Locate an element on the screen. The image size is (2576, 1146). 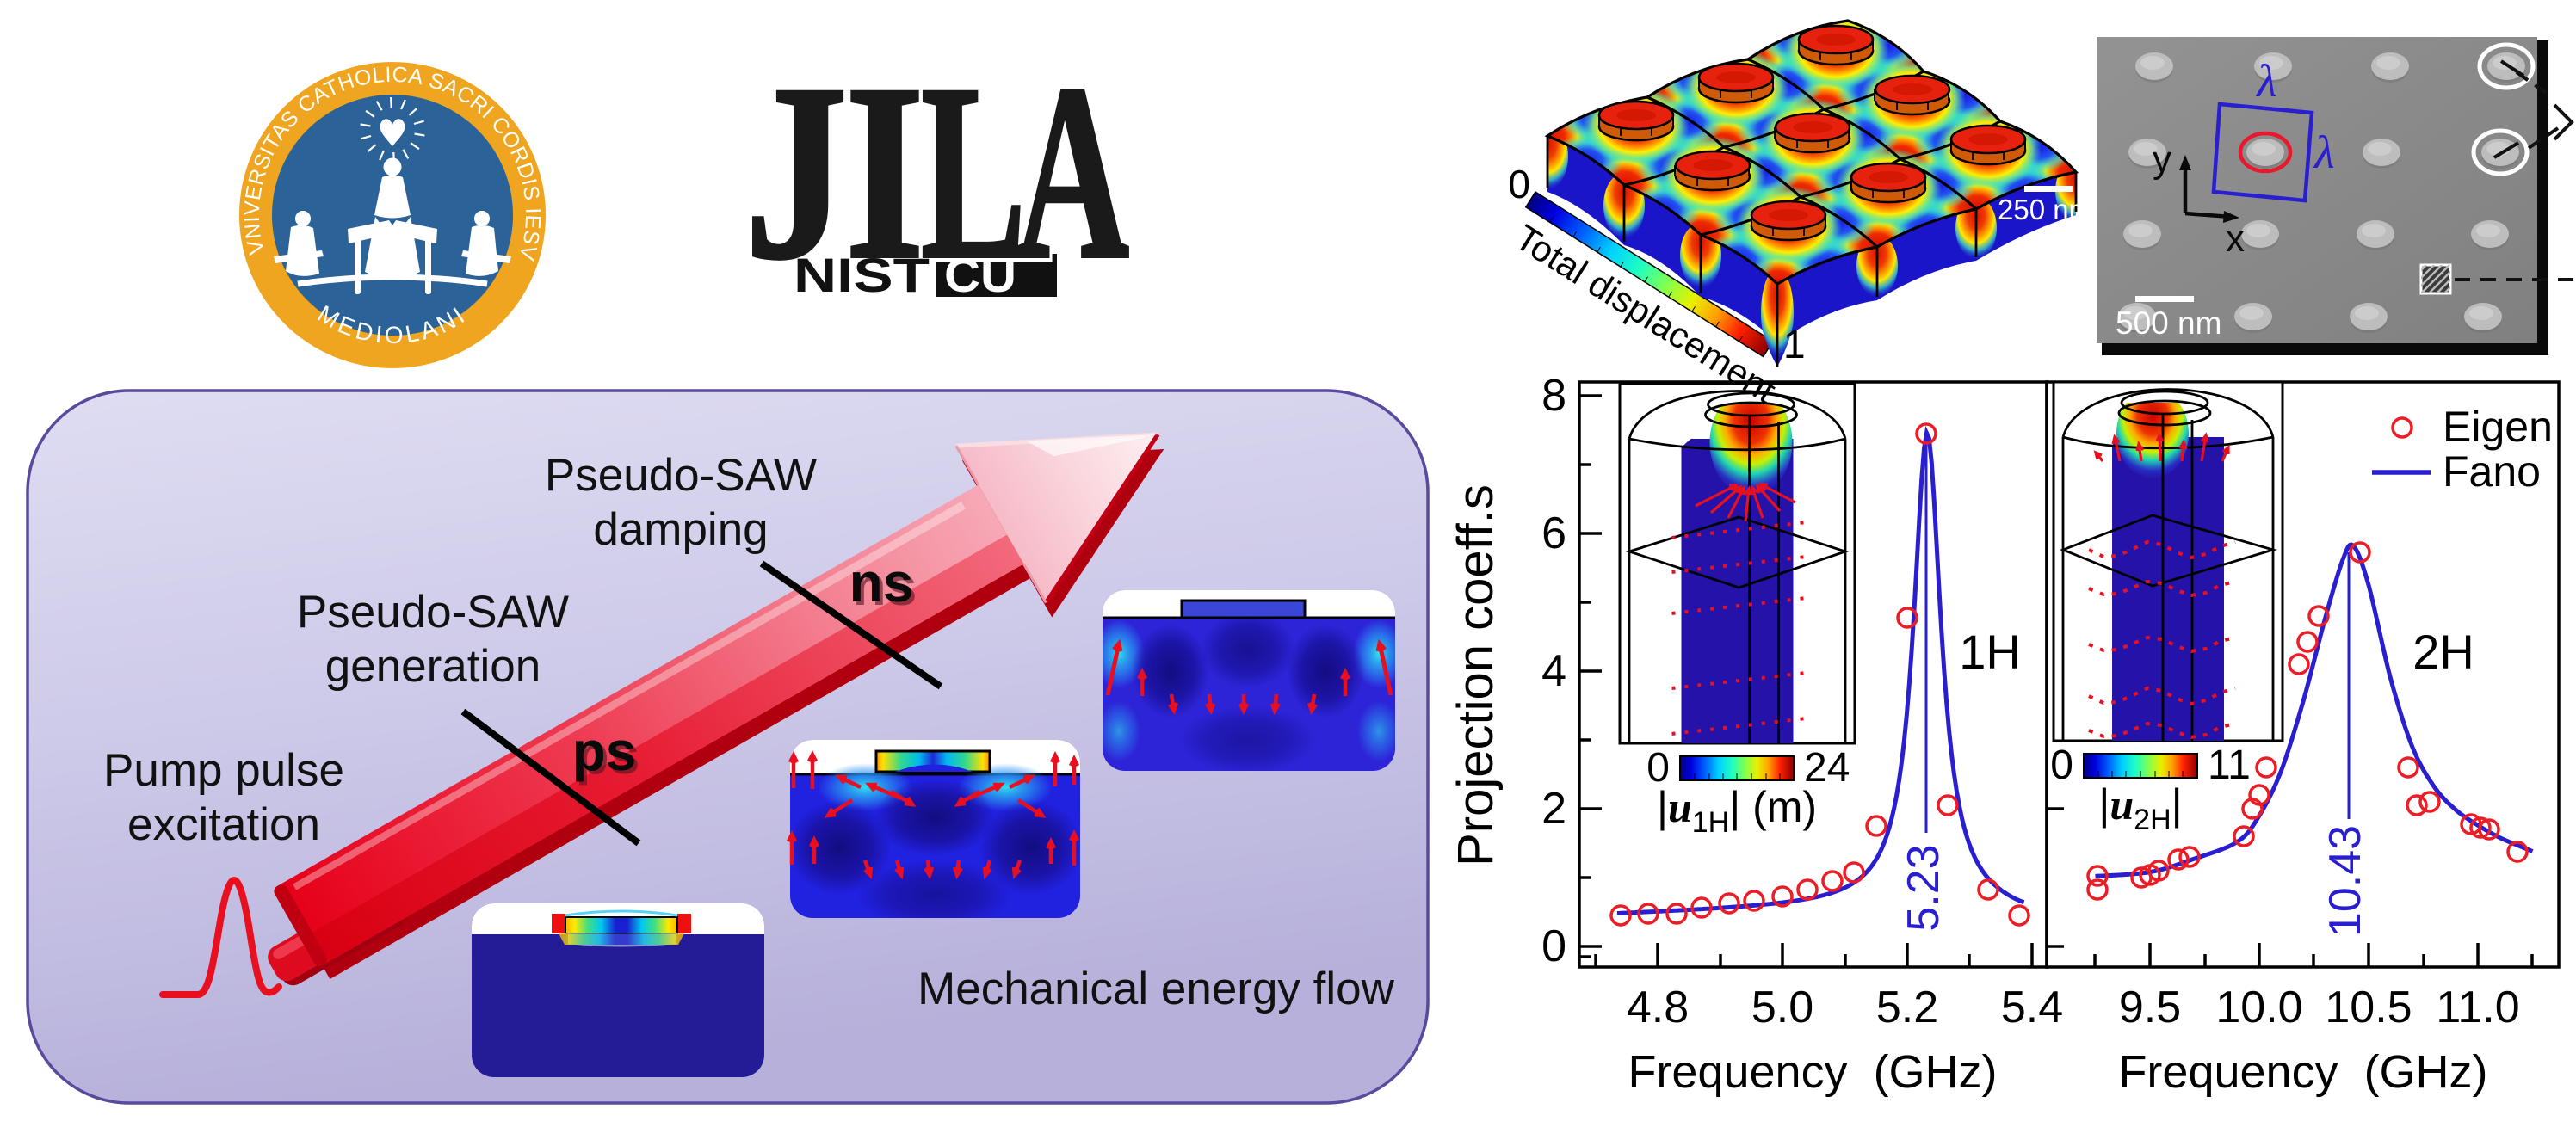
svg-text: 4.8 is located at coordinates (1658, 1007).